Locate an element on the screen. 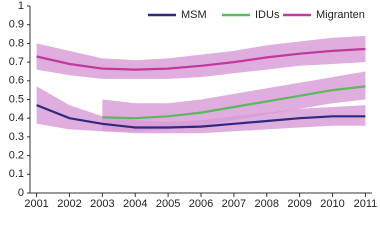  x-tick-label: 2008 is located at coordinates (267, 204).